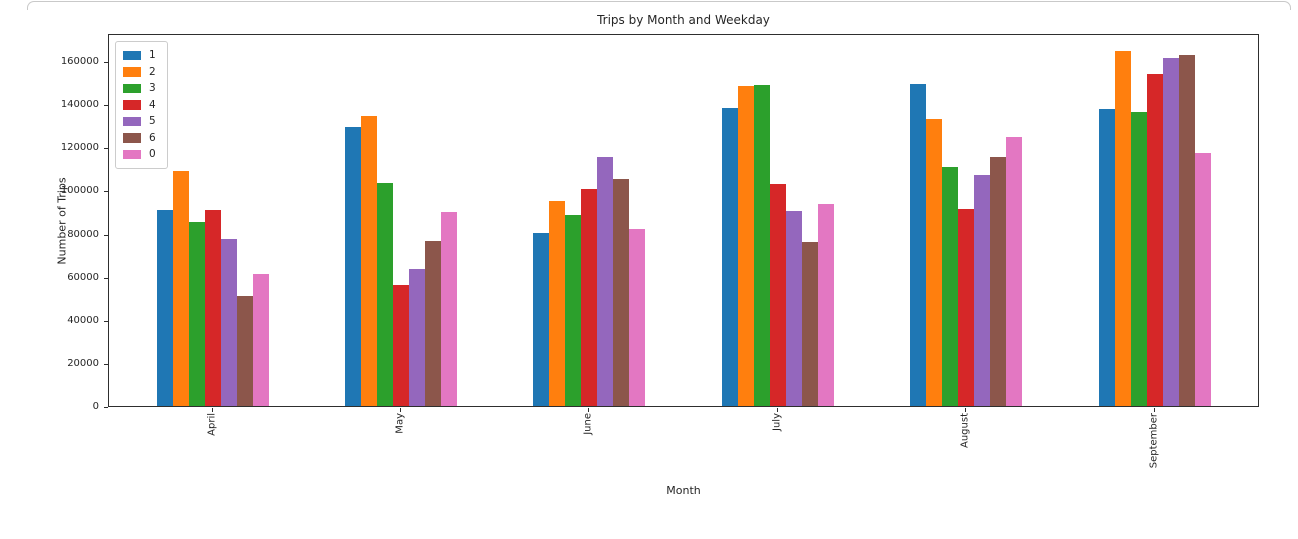  I want to click on y-tick-label-80000: 80000, so click(83, 234).